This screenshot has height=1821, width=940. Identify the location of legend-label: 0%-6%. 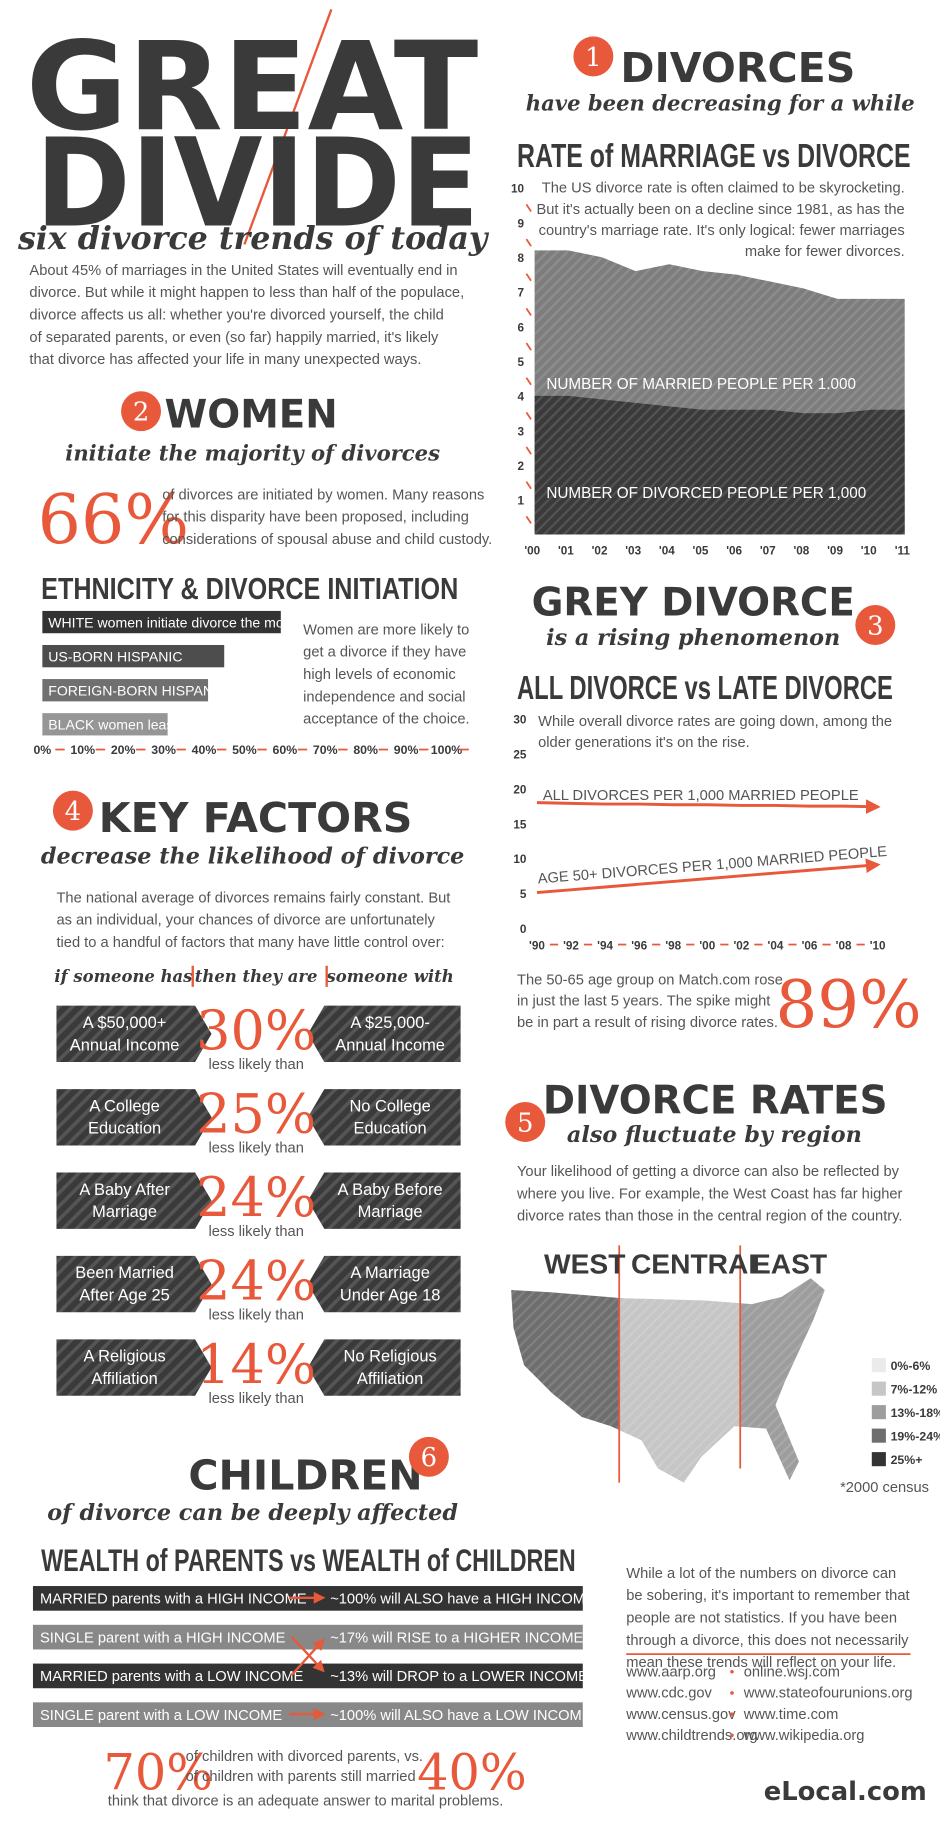
(911, 1366).